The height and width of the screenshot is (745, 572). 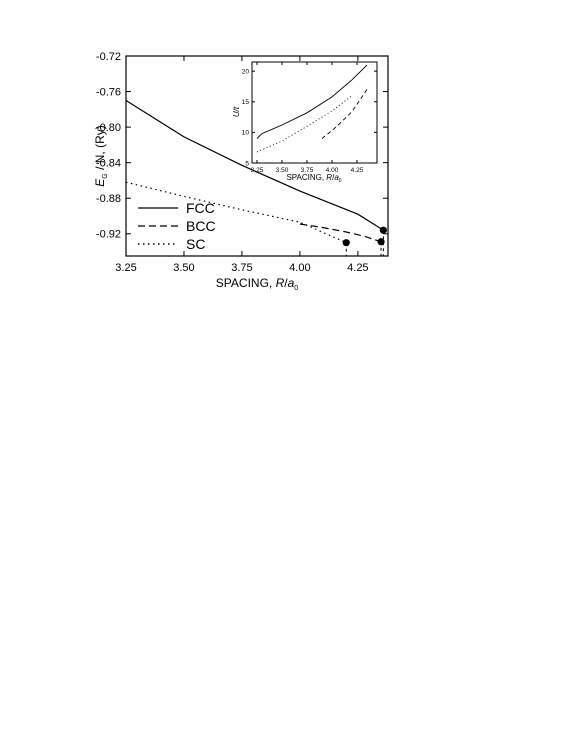 What do you see at coordinates (201, 226) in the screenshot?
I see `legend-label-bcc: BCC` at bounding box center [201, 226].